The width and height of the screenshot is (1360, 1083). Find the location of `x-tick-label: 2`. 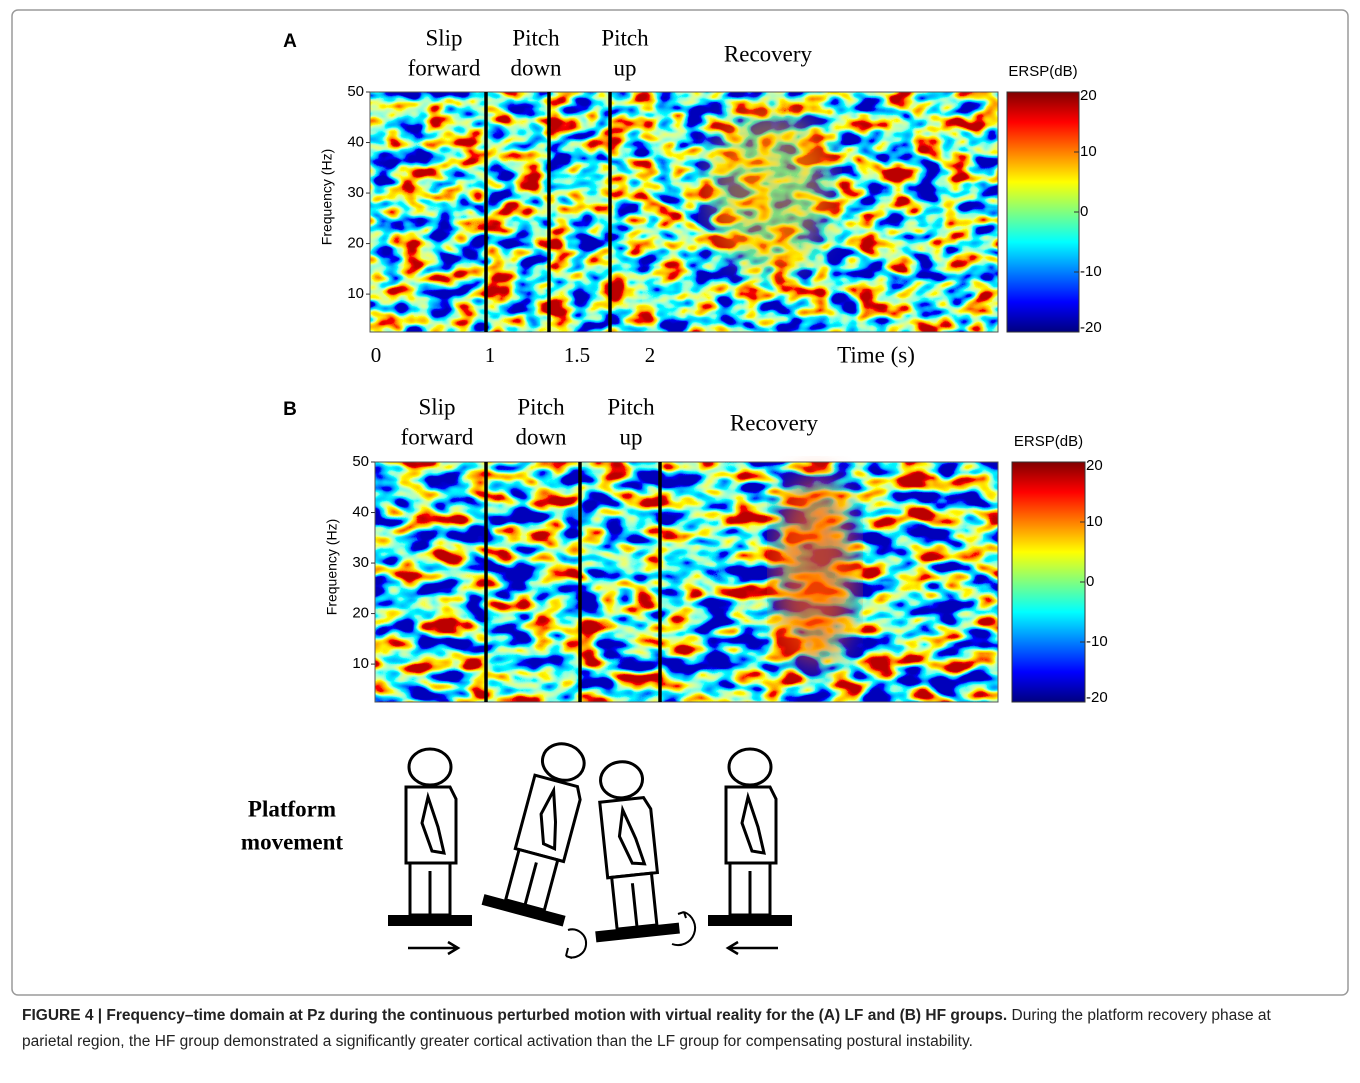

x-tick-label: 2 is located at coordinates (650, 355).